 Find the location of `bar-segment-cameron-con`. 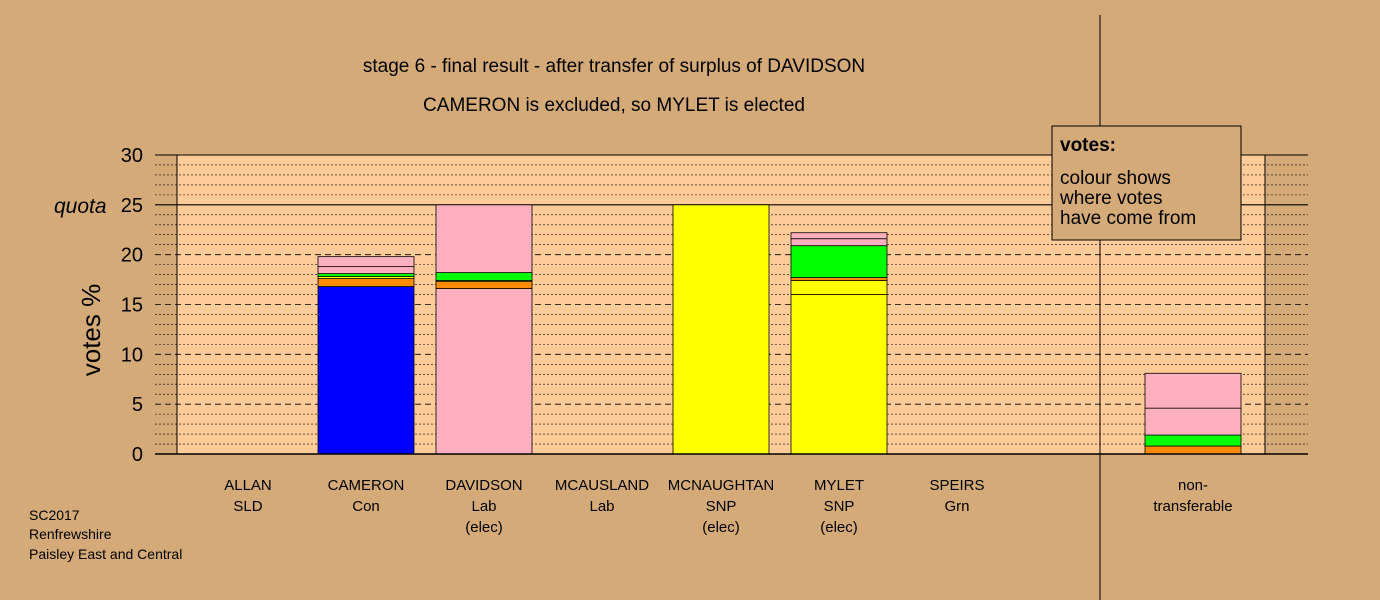

bar-segment-cameron-con is located at coordinates (366, 370).